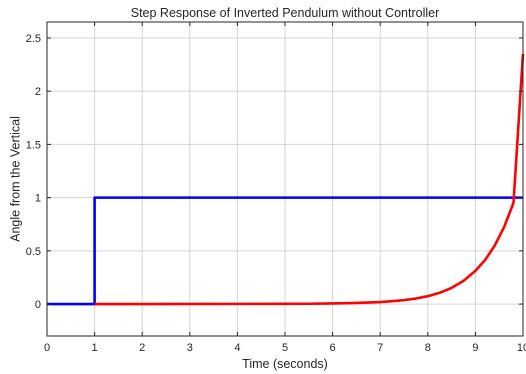 Image resolution: width=526 pixels, height=374 pixels. What do you see at coordinates (190, 348) in the screenshot?
I see `x-tick-label: 3` at bounding box center [190, 348].